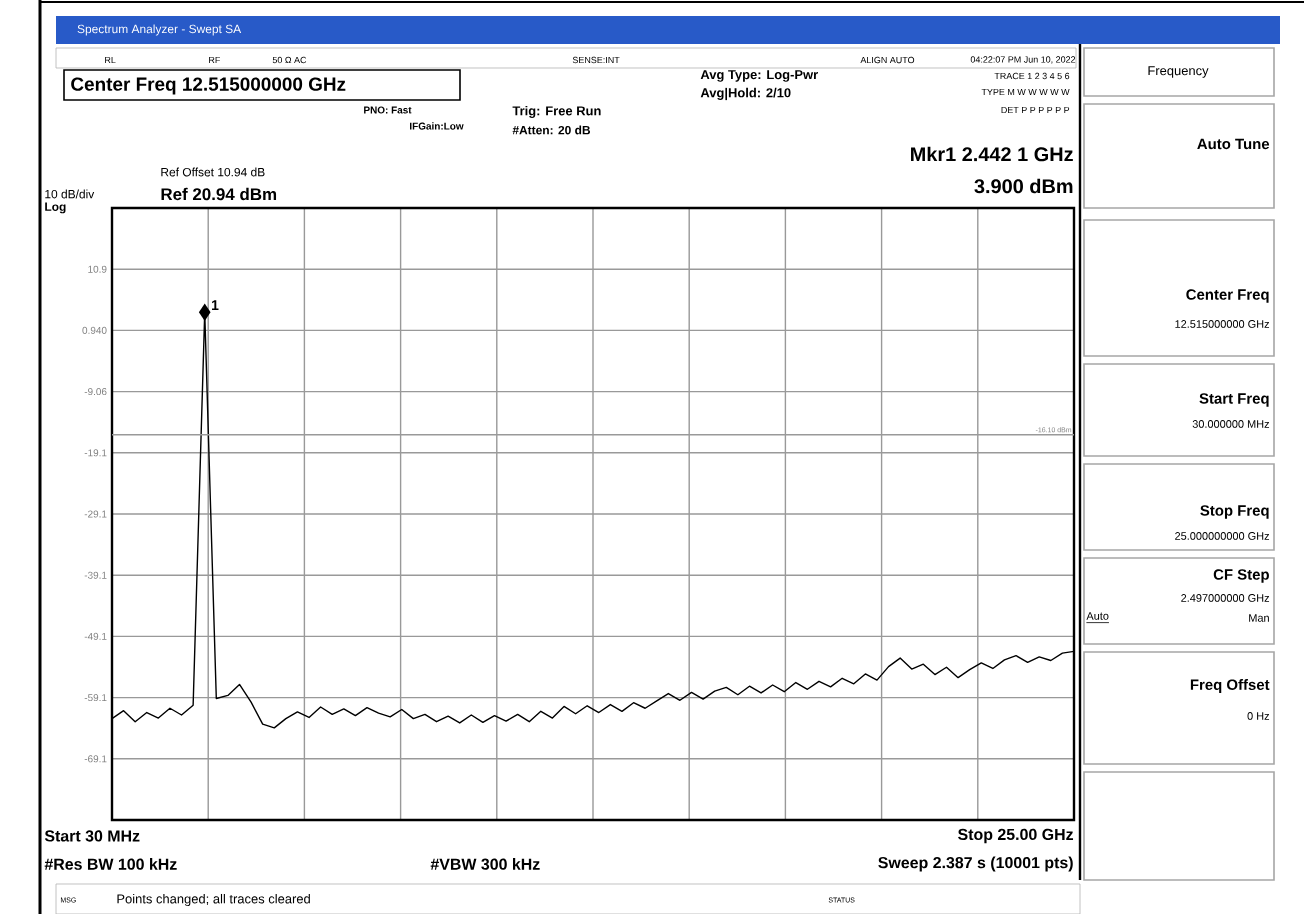  I want to click on text: Mkr1 2.442 1 GHz, so click(992, 154).